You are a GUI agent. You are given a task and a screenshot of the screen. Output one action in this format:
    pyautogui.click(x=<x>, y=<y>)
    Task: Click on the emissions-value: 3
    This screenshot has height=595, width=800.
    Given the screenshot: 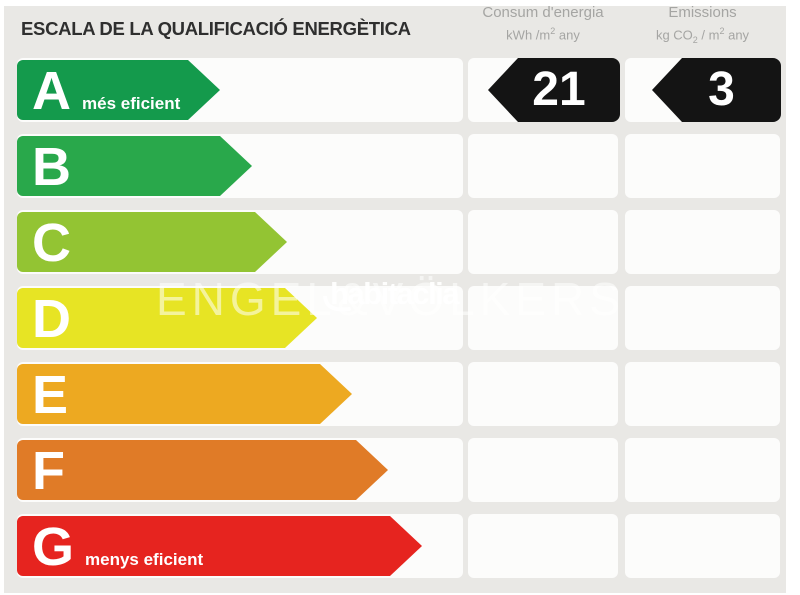 What is the action you would take?
    pyautogui.click(x=721, y=89)
    